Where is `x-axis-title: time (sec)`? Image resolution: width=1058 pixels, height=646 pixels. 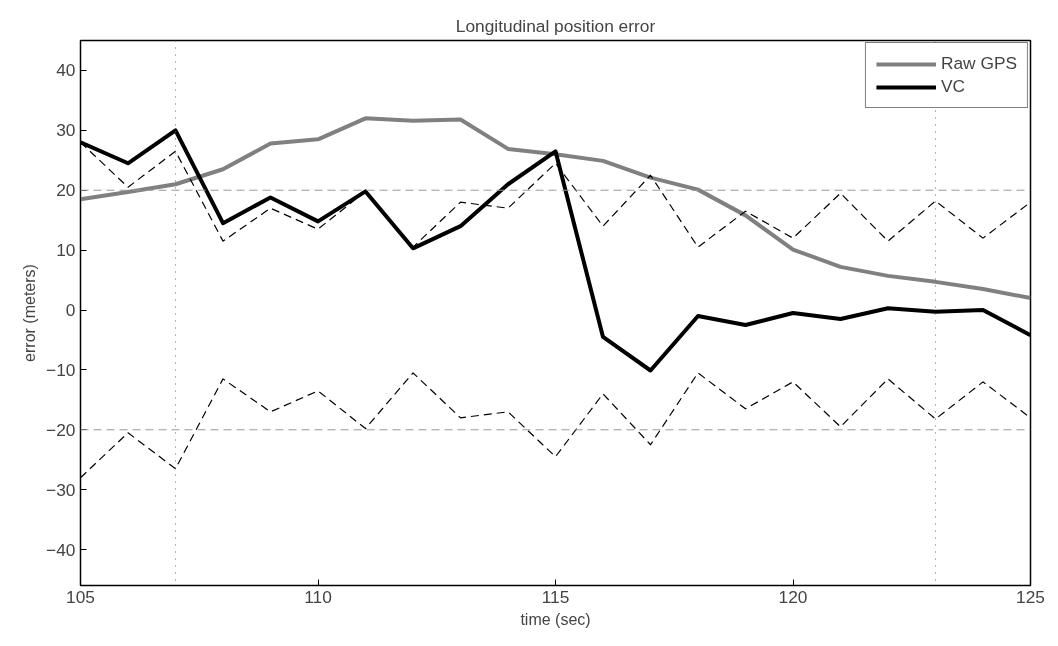
x-axis-title: time (sec) is located at coordinates (555, 619).